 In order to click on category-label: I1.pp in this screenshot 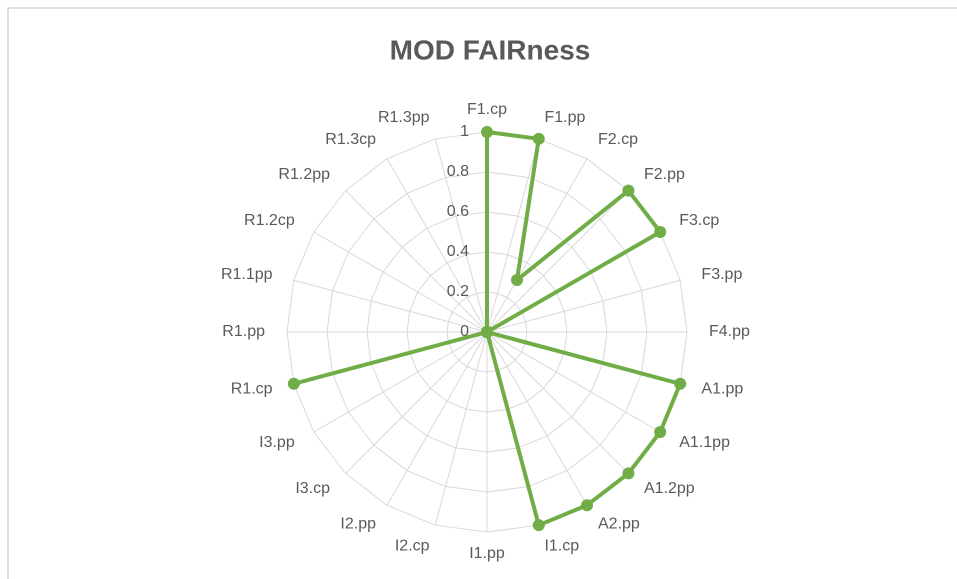, I will do `click(487, 553)`.